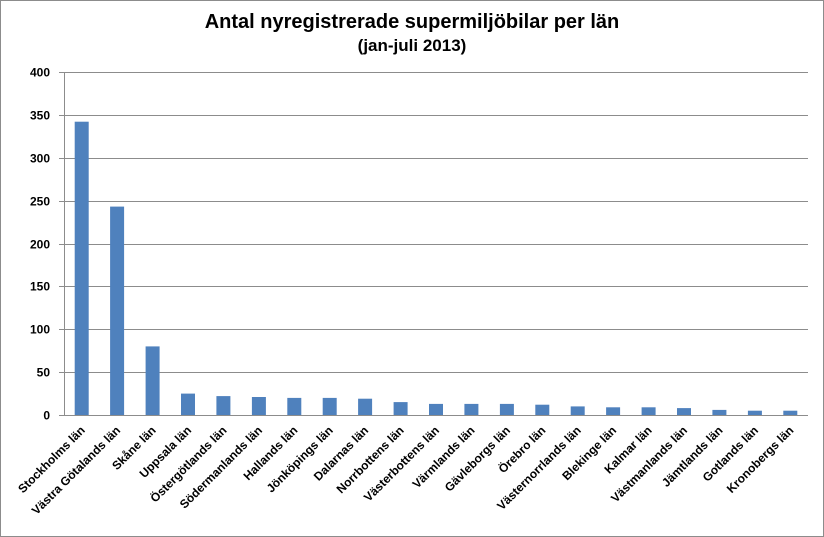  I want to click on y-tick-label: 250, so click(40, 202).